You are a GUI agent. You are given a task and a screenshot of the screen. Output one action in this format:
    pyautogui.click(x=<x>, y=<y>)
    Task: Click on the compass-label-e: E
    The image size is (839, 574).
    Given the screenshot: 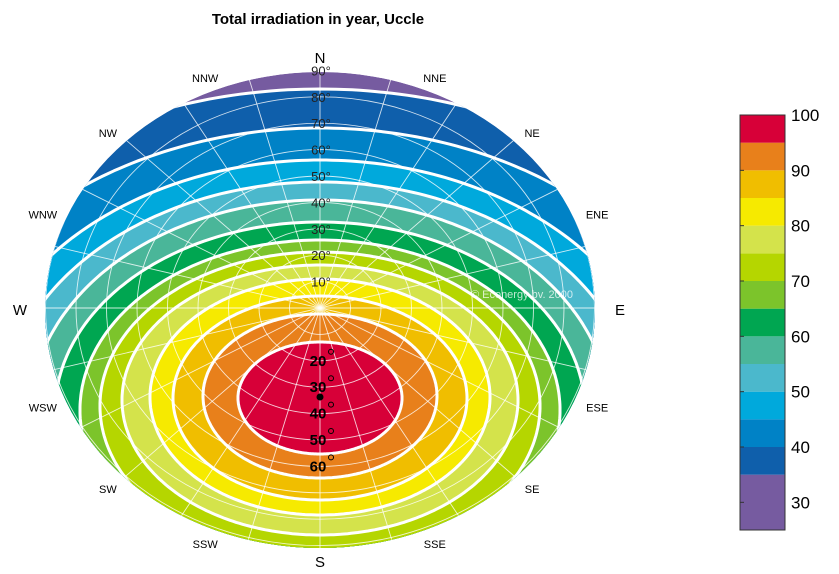 What is the action you would take?
    pyautogui.click(x=620, y=310)
    